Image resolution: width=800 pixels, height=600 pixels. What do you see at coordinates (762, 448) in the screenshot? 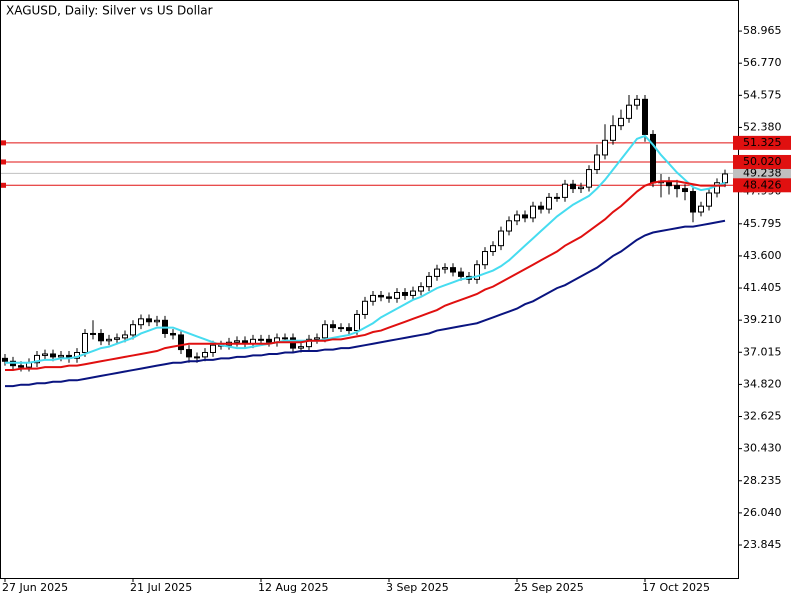
I see `y-tick-label: 30.430` at bounding box center [762, 448].